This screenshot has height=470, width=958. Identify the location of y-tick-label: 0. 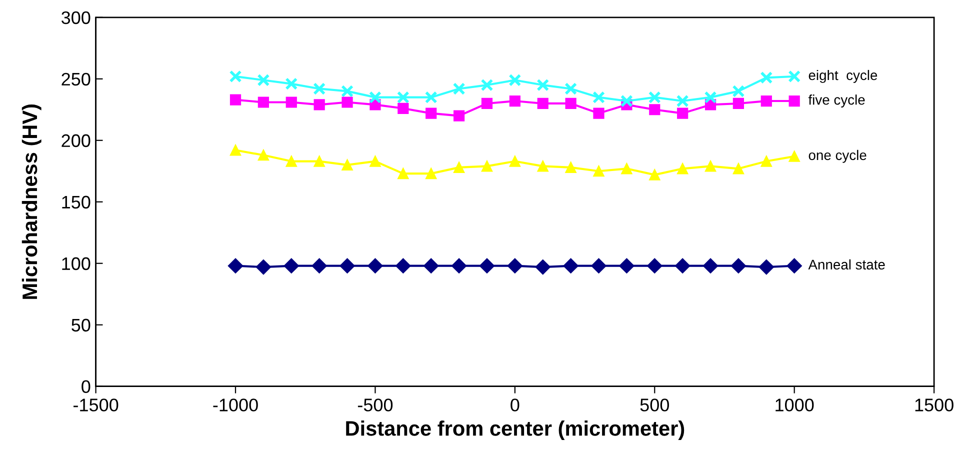
(86, 387).